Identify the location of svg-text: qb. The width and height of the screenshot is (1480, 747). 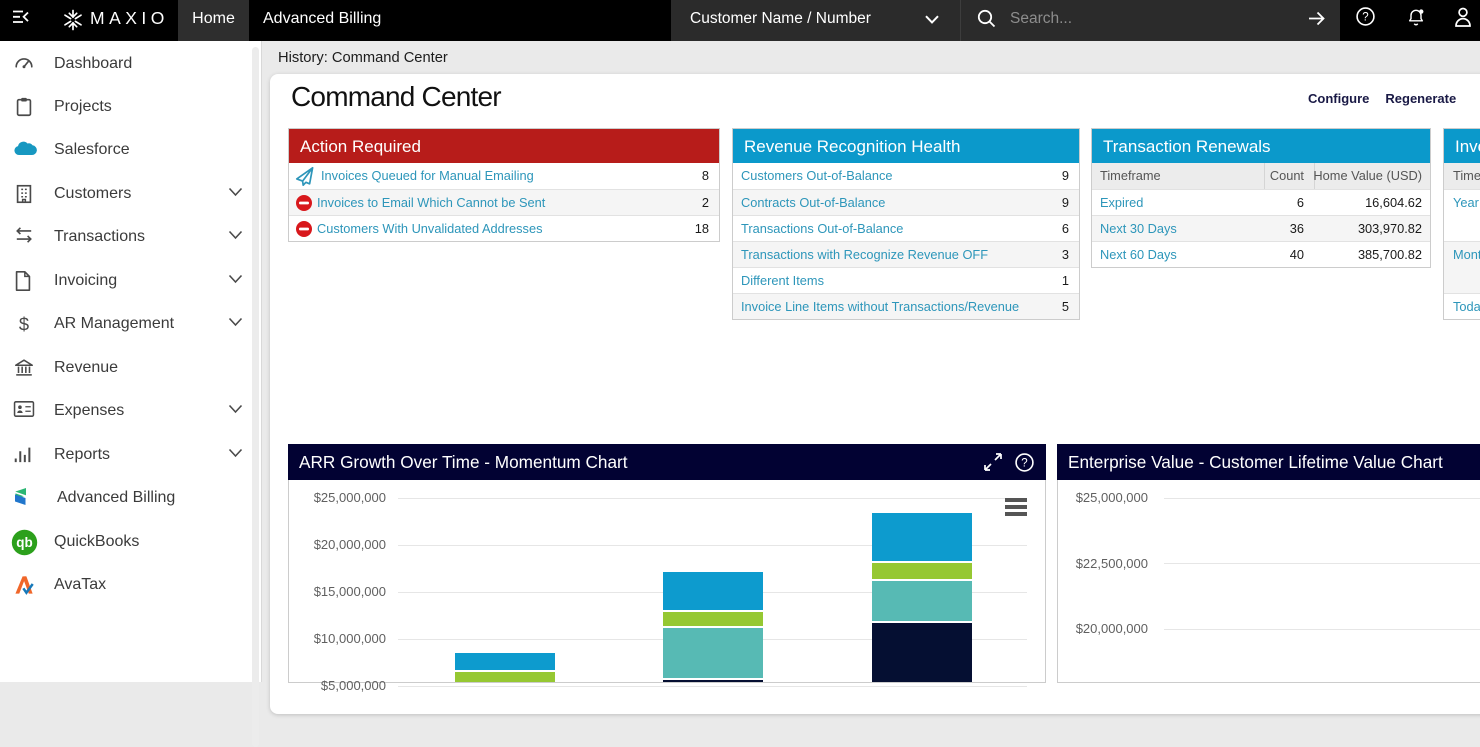
(24, 542).